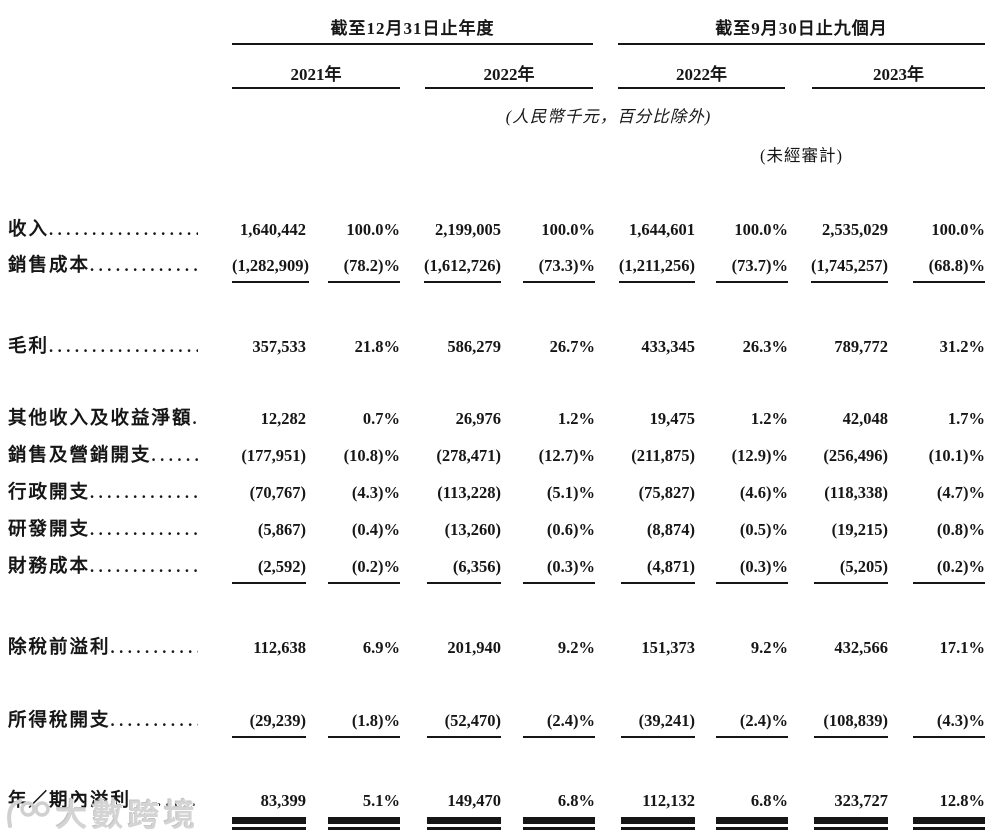 This screenshot has width=994, height=832. I want to click on period-group-title-nine-months: 截至9月30日止九個月, so click(801, 28).